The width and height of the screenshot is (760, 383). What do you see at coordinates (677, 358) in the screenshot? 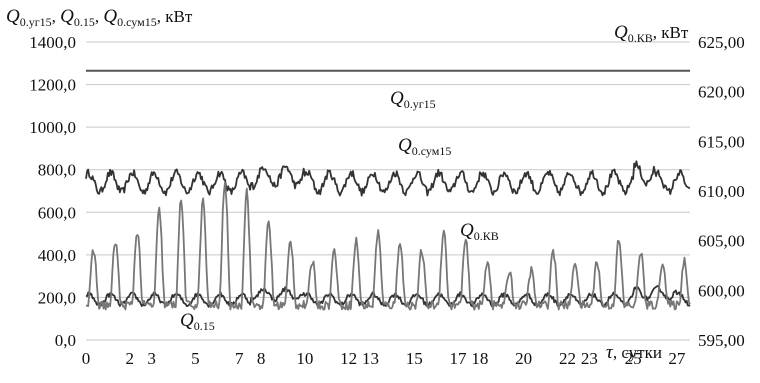
I see `x-tick-27: 27` at bounding box center [677, 358].